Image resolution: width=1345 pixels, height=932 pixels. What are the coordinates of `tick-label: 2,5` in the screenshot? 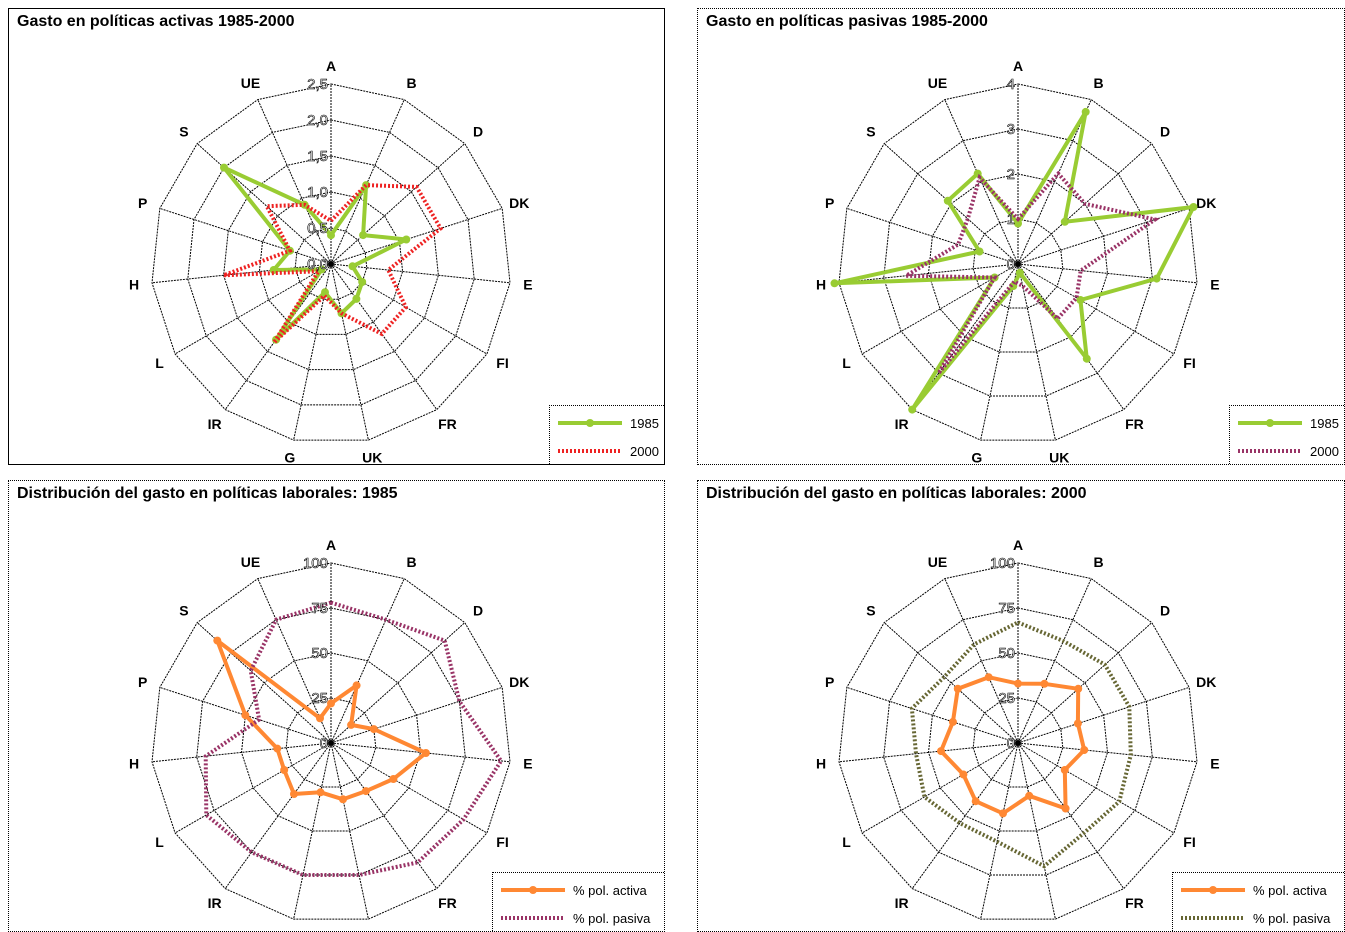 It's located at (317, 84).